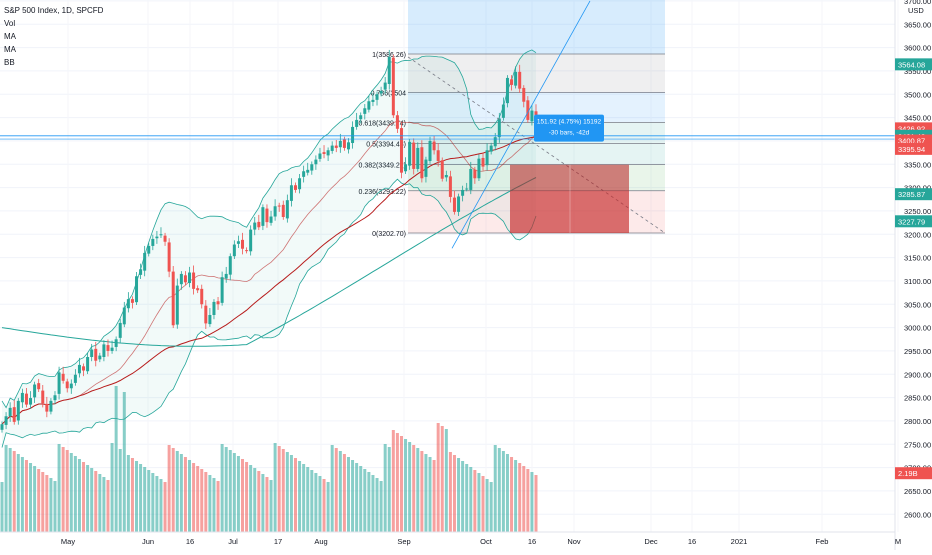 The height and width of the screenshot is (555, 932). What do you see at coordinates (9, 62) in the screenshot?
I see `legend-bb: BB` at bounding box center [9, 62].